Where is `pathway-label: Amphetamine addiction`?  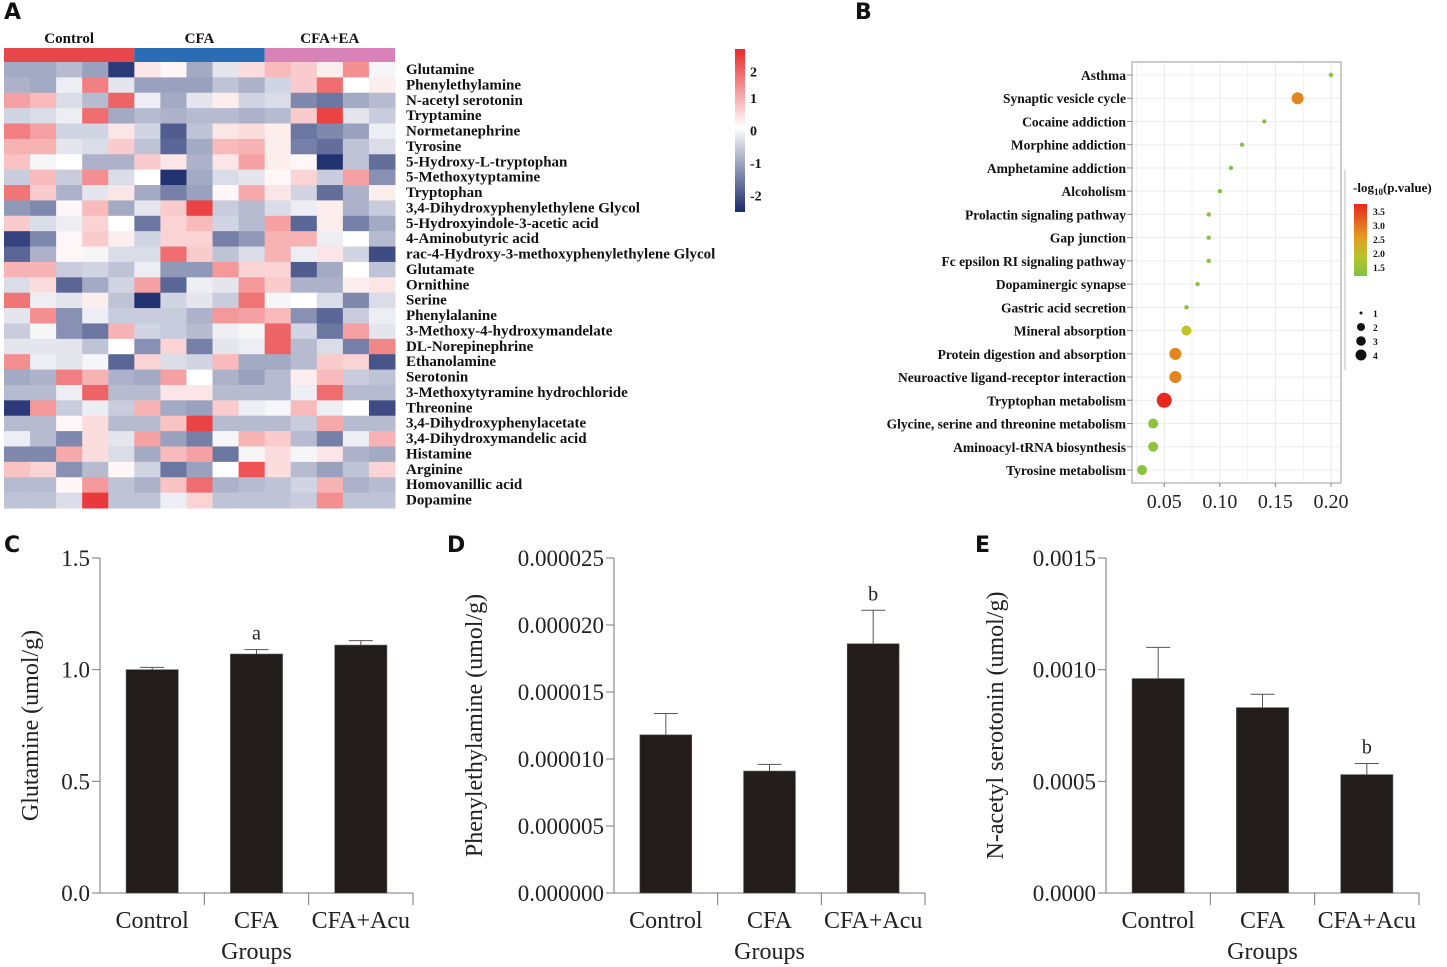
pathway-label: Amphetamine addiction is located at coordinates (1057, 168).